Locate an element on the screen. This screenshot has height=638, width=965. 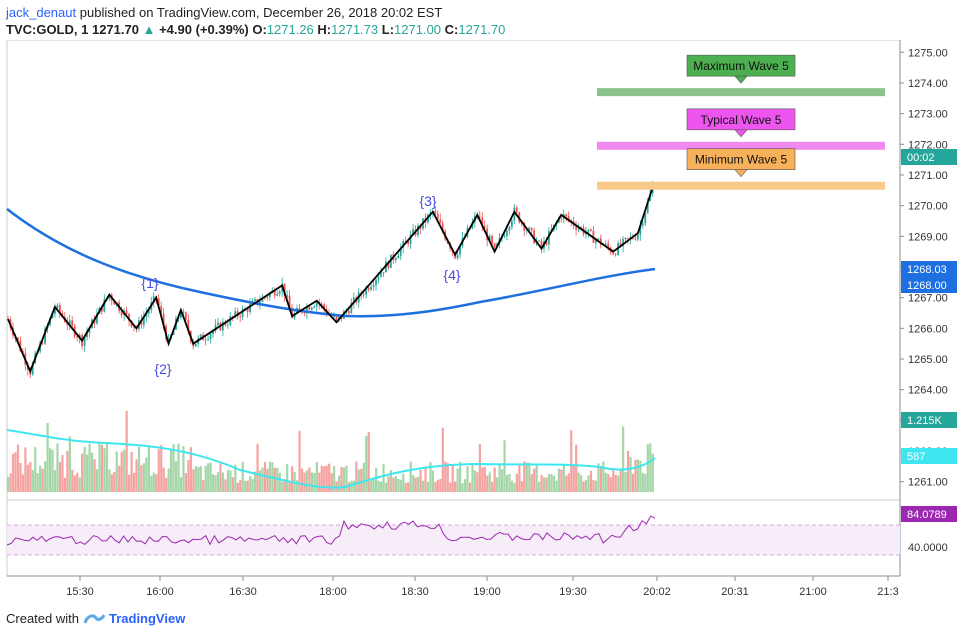
low-value: 1271.00 is located at coordinates (418, 29).